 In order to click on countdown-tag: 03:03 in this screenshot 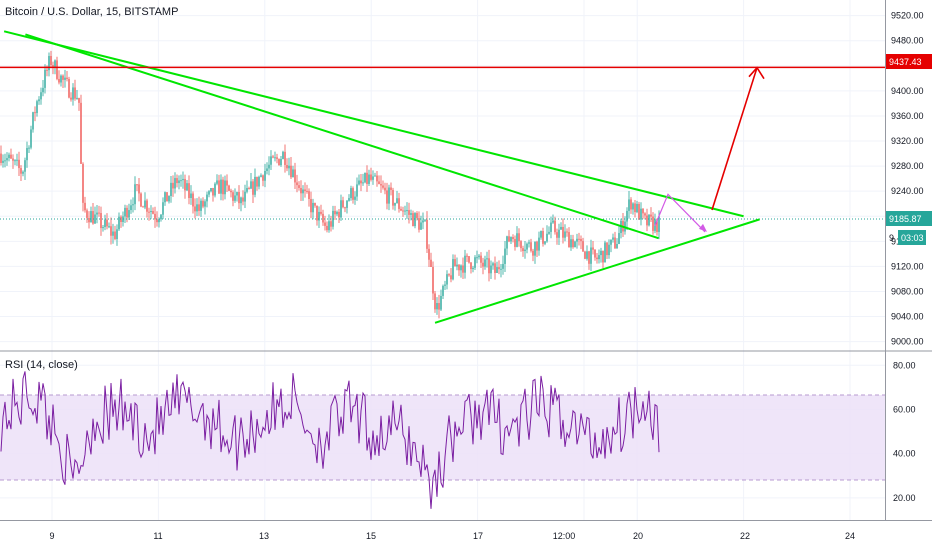, I will do `click(912, 237)`.